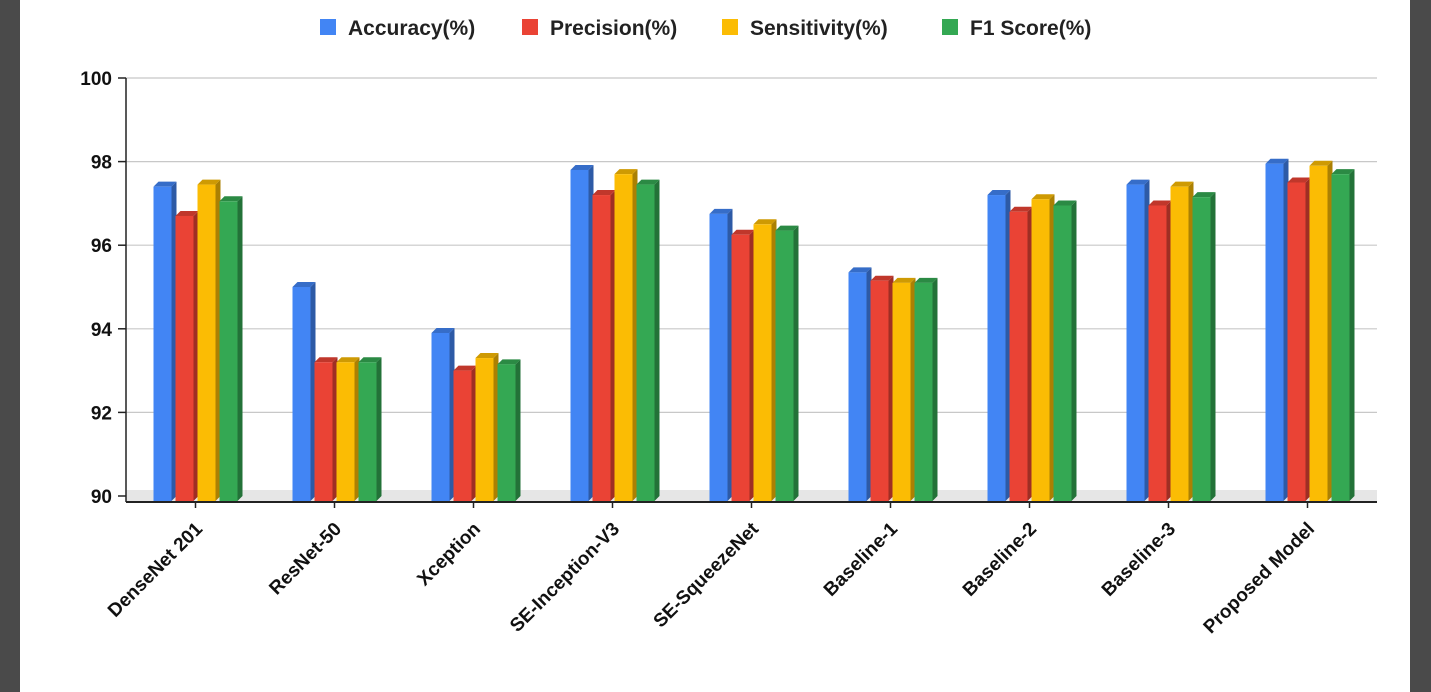 The height and width of the screenshot is (692, 1431). What do you see at coordinates (1321, 330) in the screenshot?
I see `bar-sensitivity--8` at bounding box center [1321, 330].